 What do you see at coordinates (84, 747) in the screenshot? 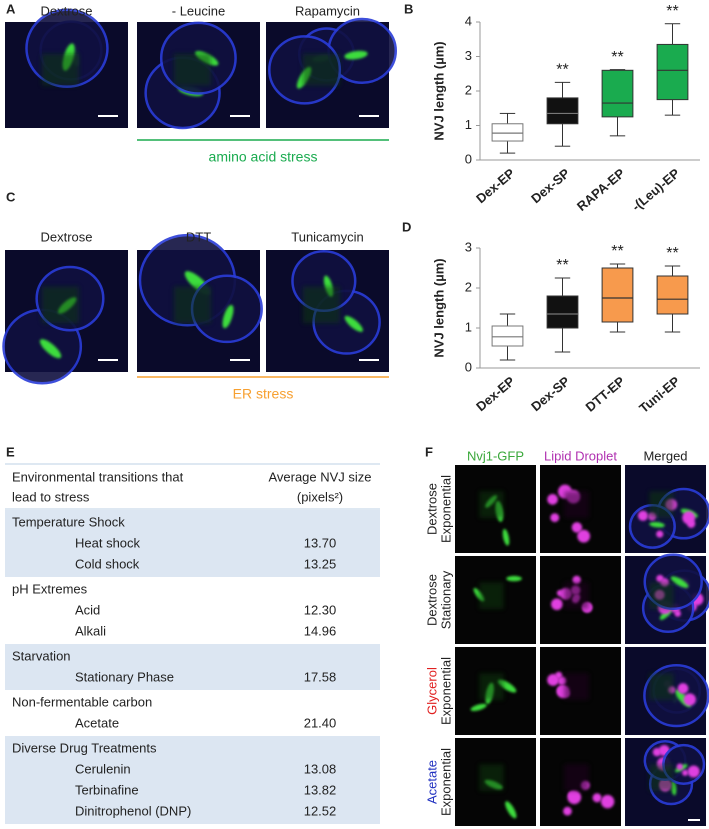
I see `group-name: Diverse Drug Treatments` at bounding box center [84, 747].